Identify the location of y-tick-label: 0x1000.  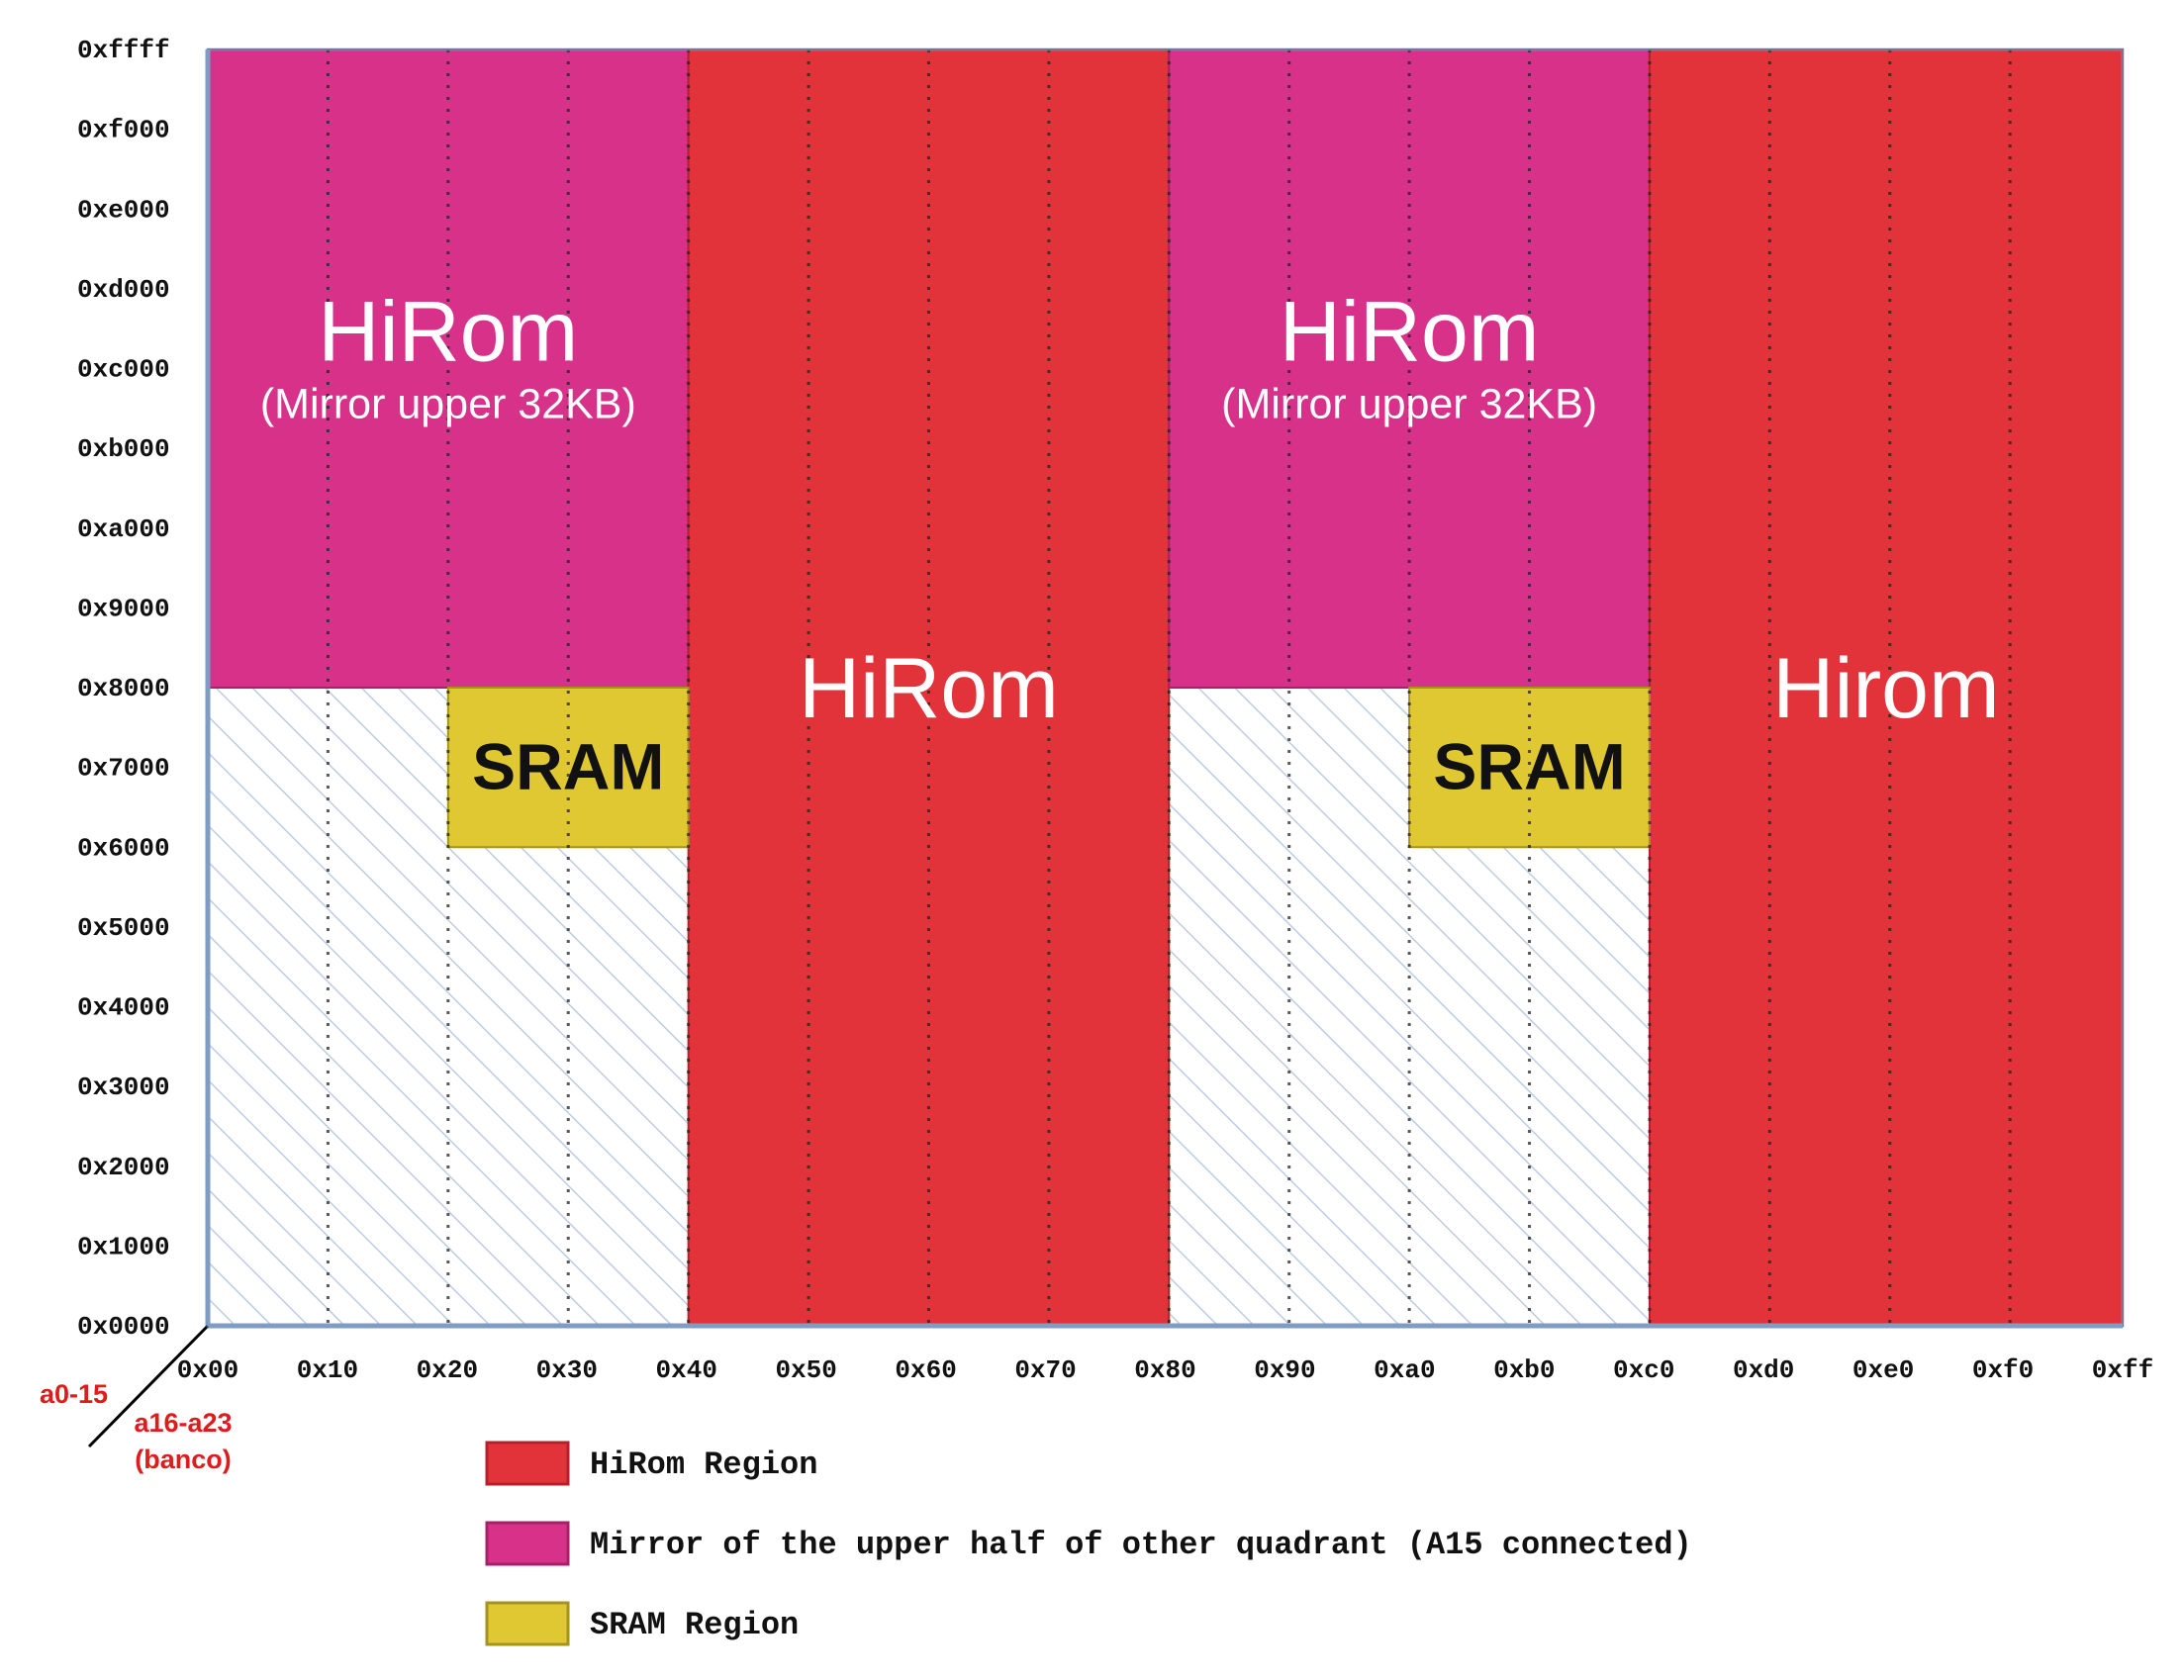
(123, 1246).